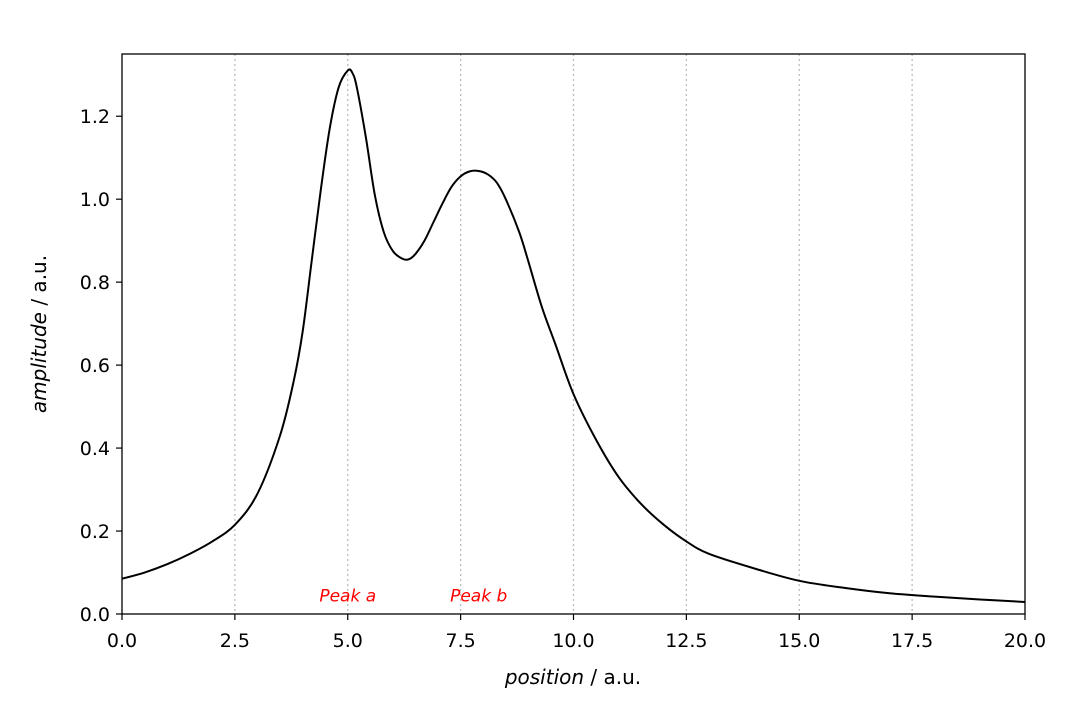  Describe the element at coordinates (95, 615) in the screenshot. I see `y-tick-label: 0.0` at that location.